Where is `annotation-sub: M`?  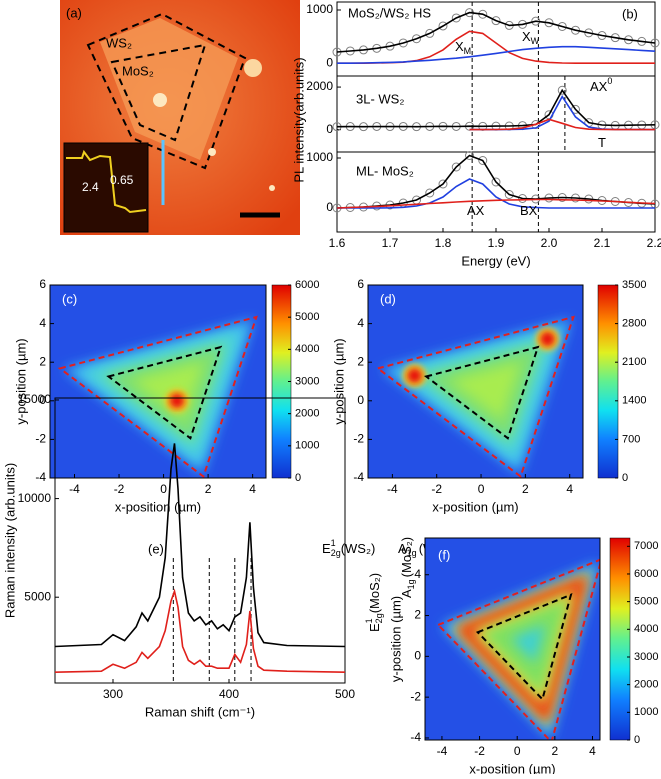 annotation-sub: M is located at coordinates (468, 51).